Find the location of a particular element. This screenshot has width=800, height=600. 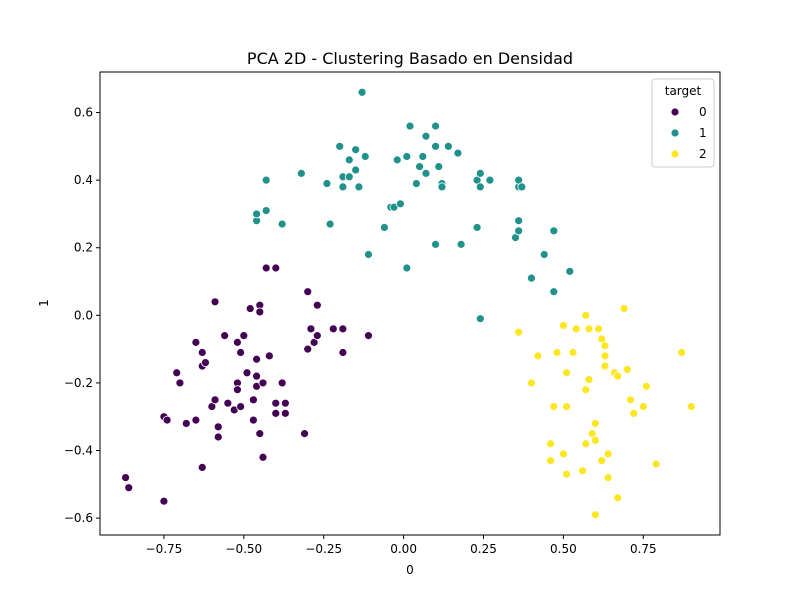

x-tick-label: 0.00 is located at coordinates (403, 549).